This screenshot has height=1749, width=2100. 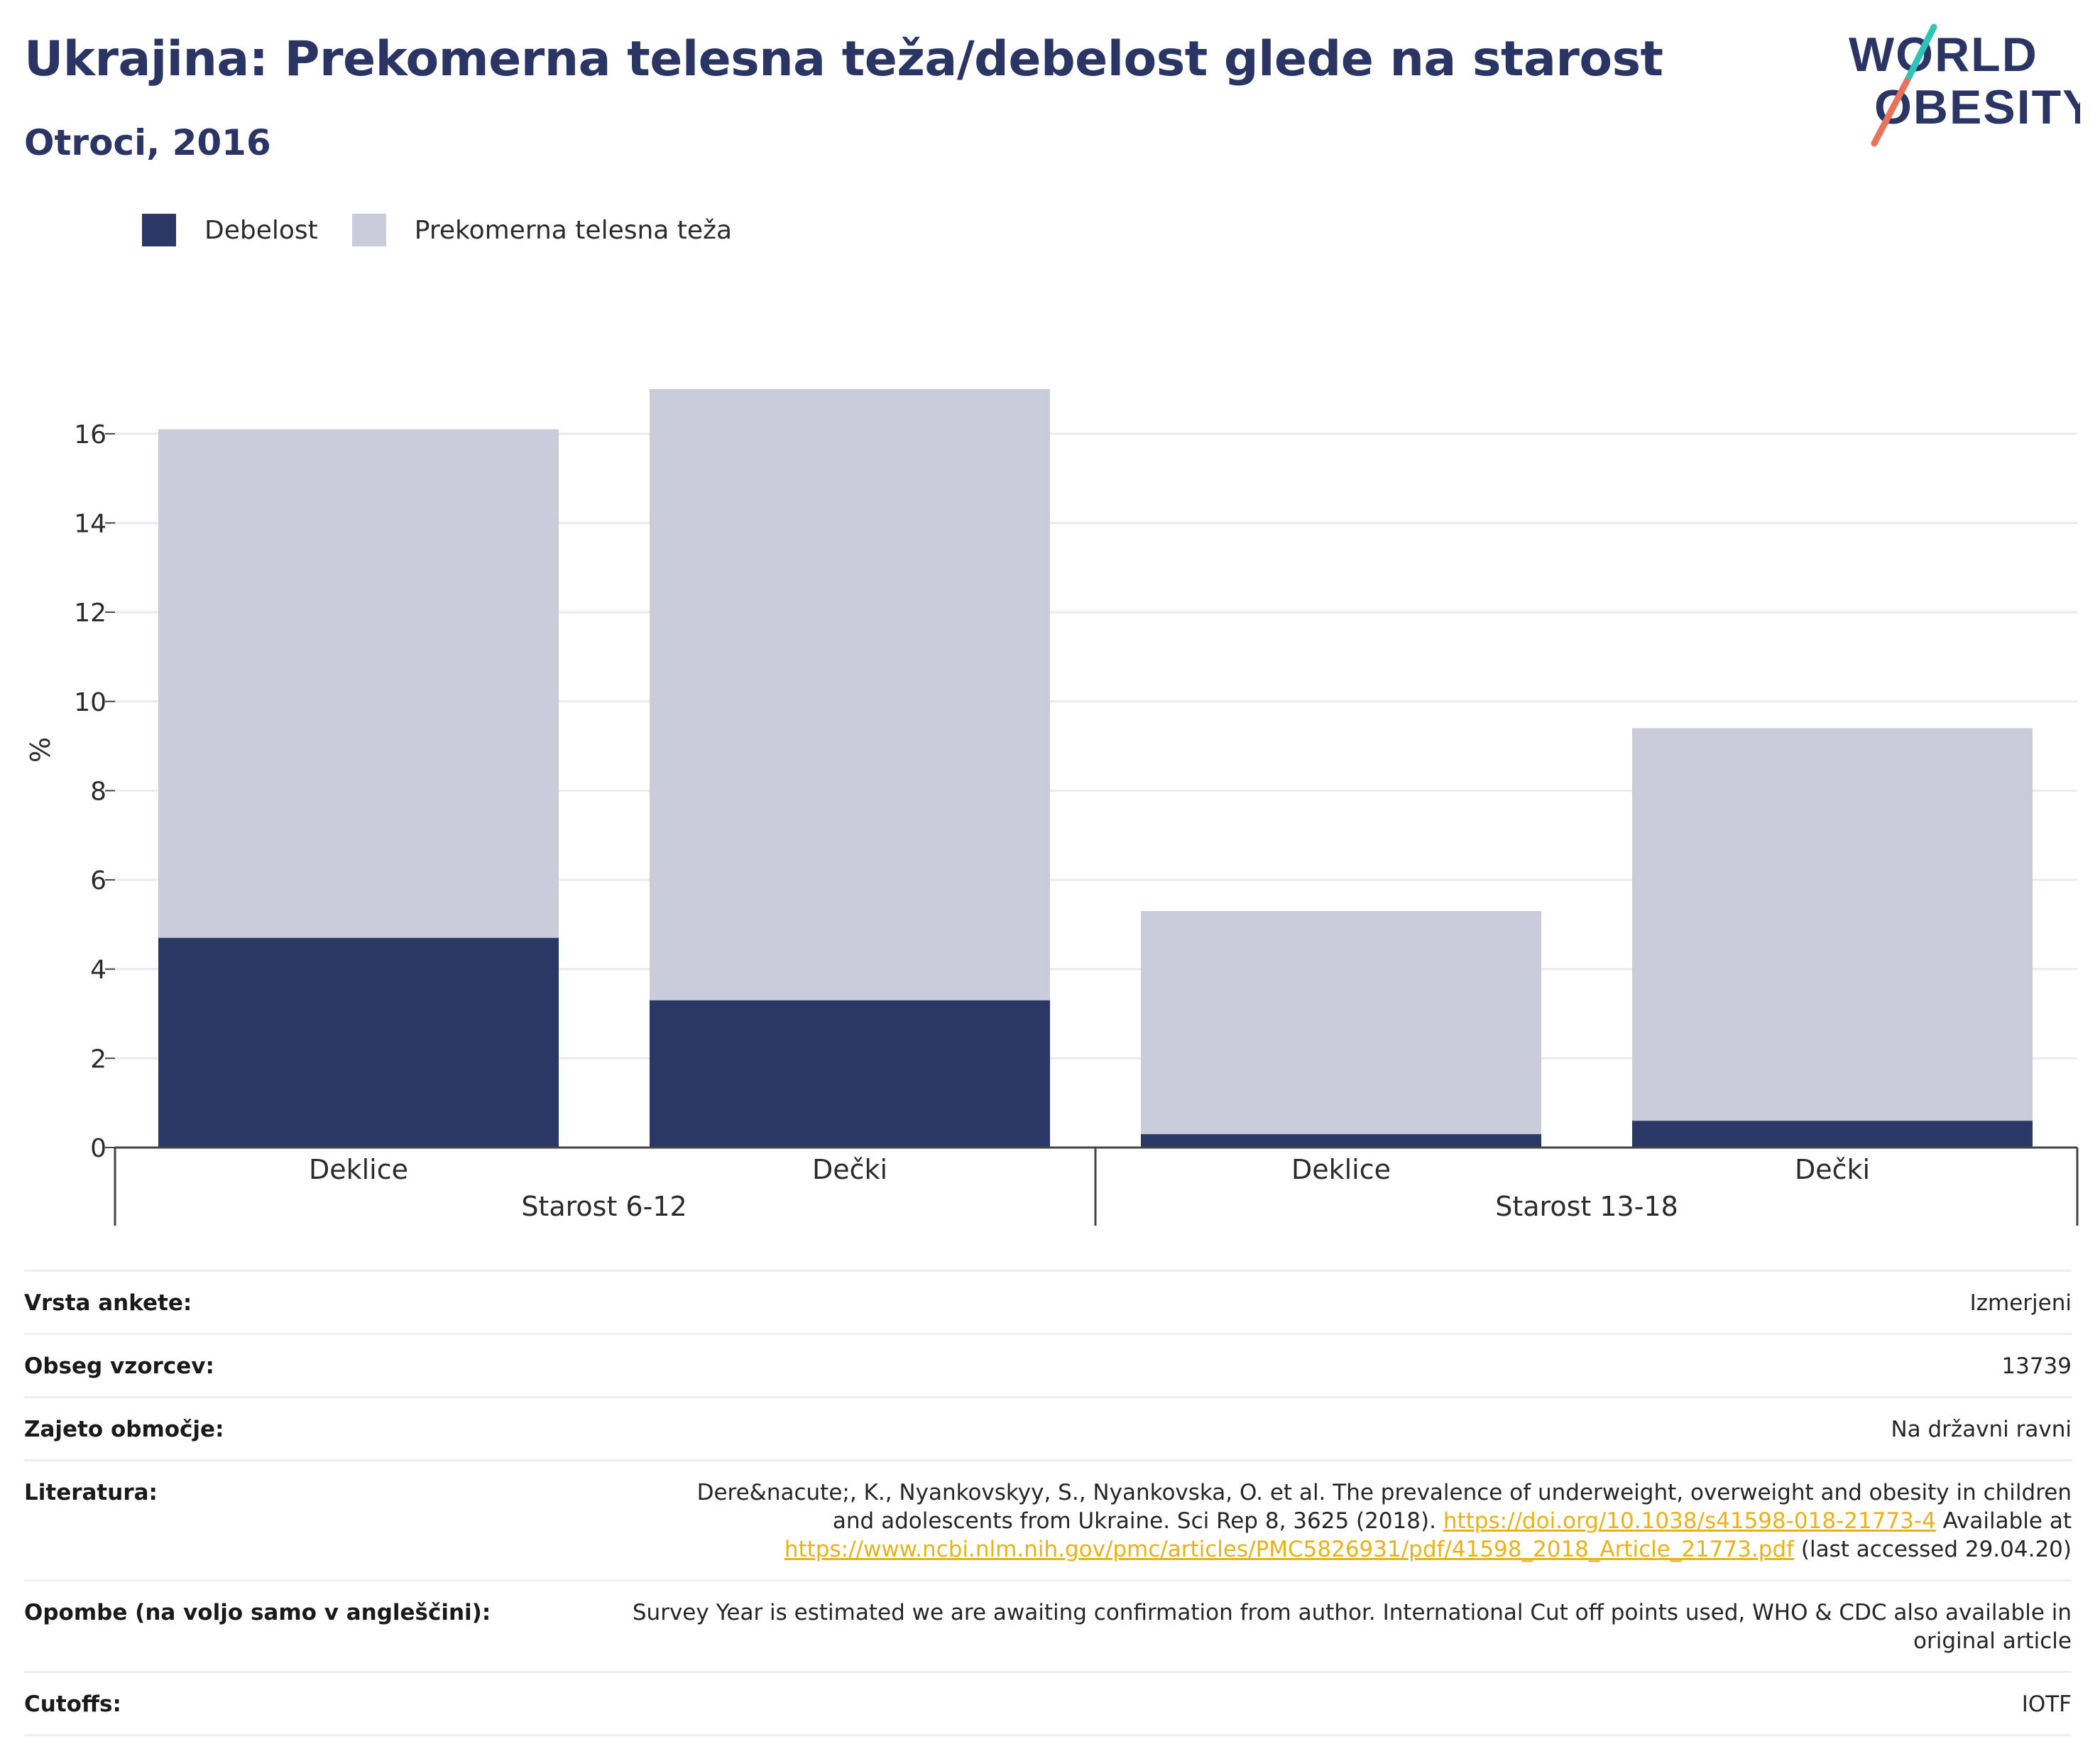 I want to click on y-axis-label: %, so click(x=40, y=750).